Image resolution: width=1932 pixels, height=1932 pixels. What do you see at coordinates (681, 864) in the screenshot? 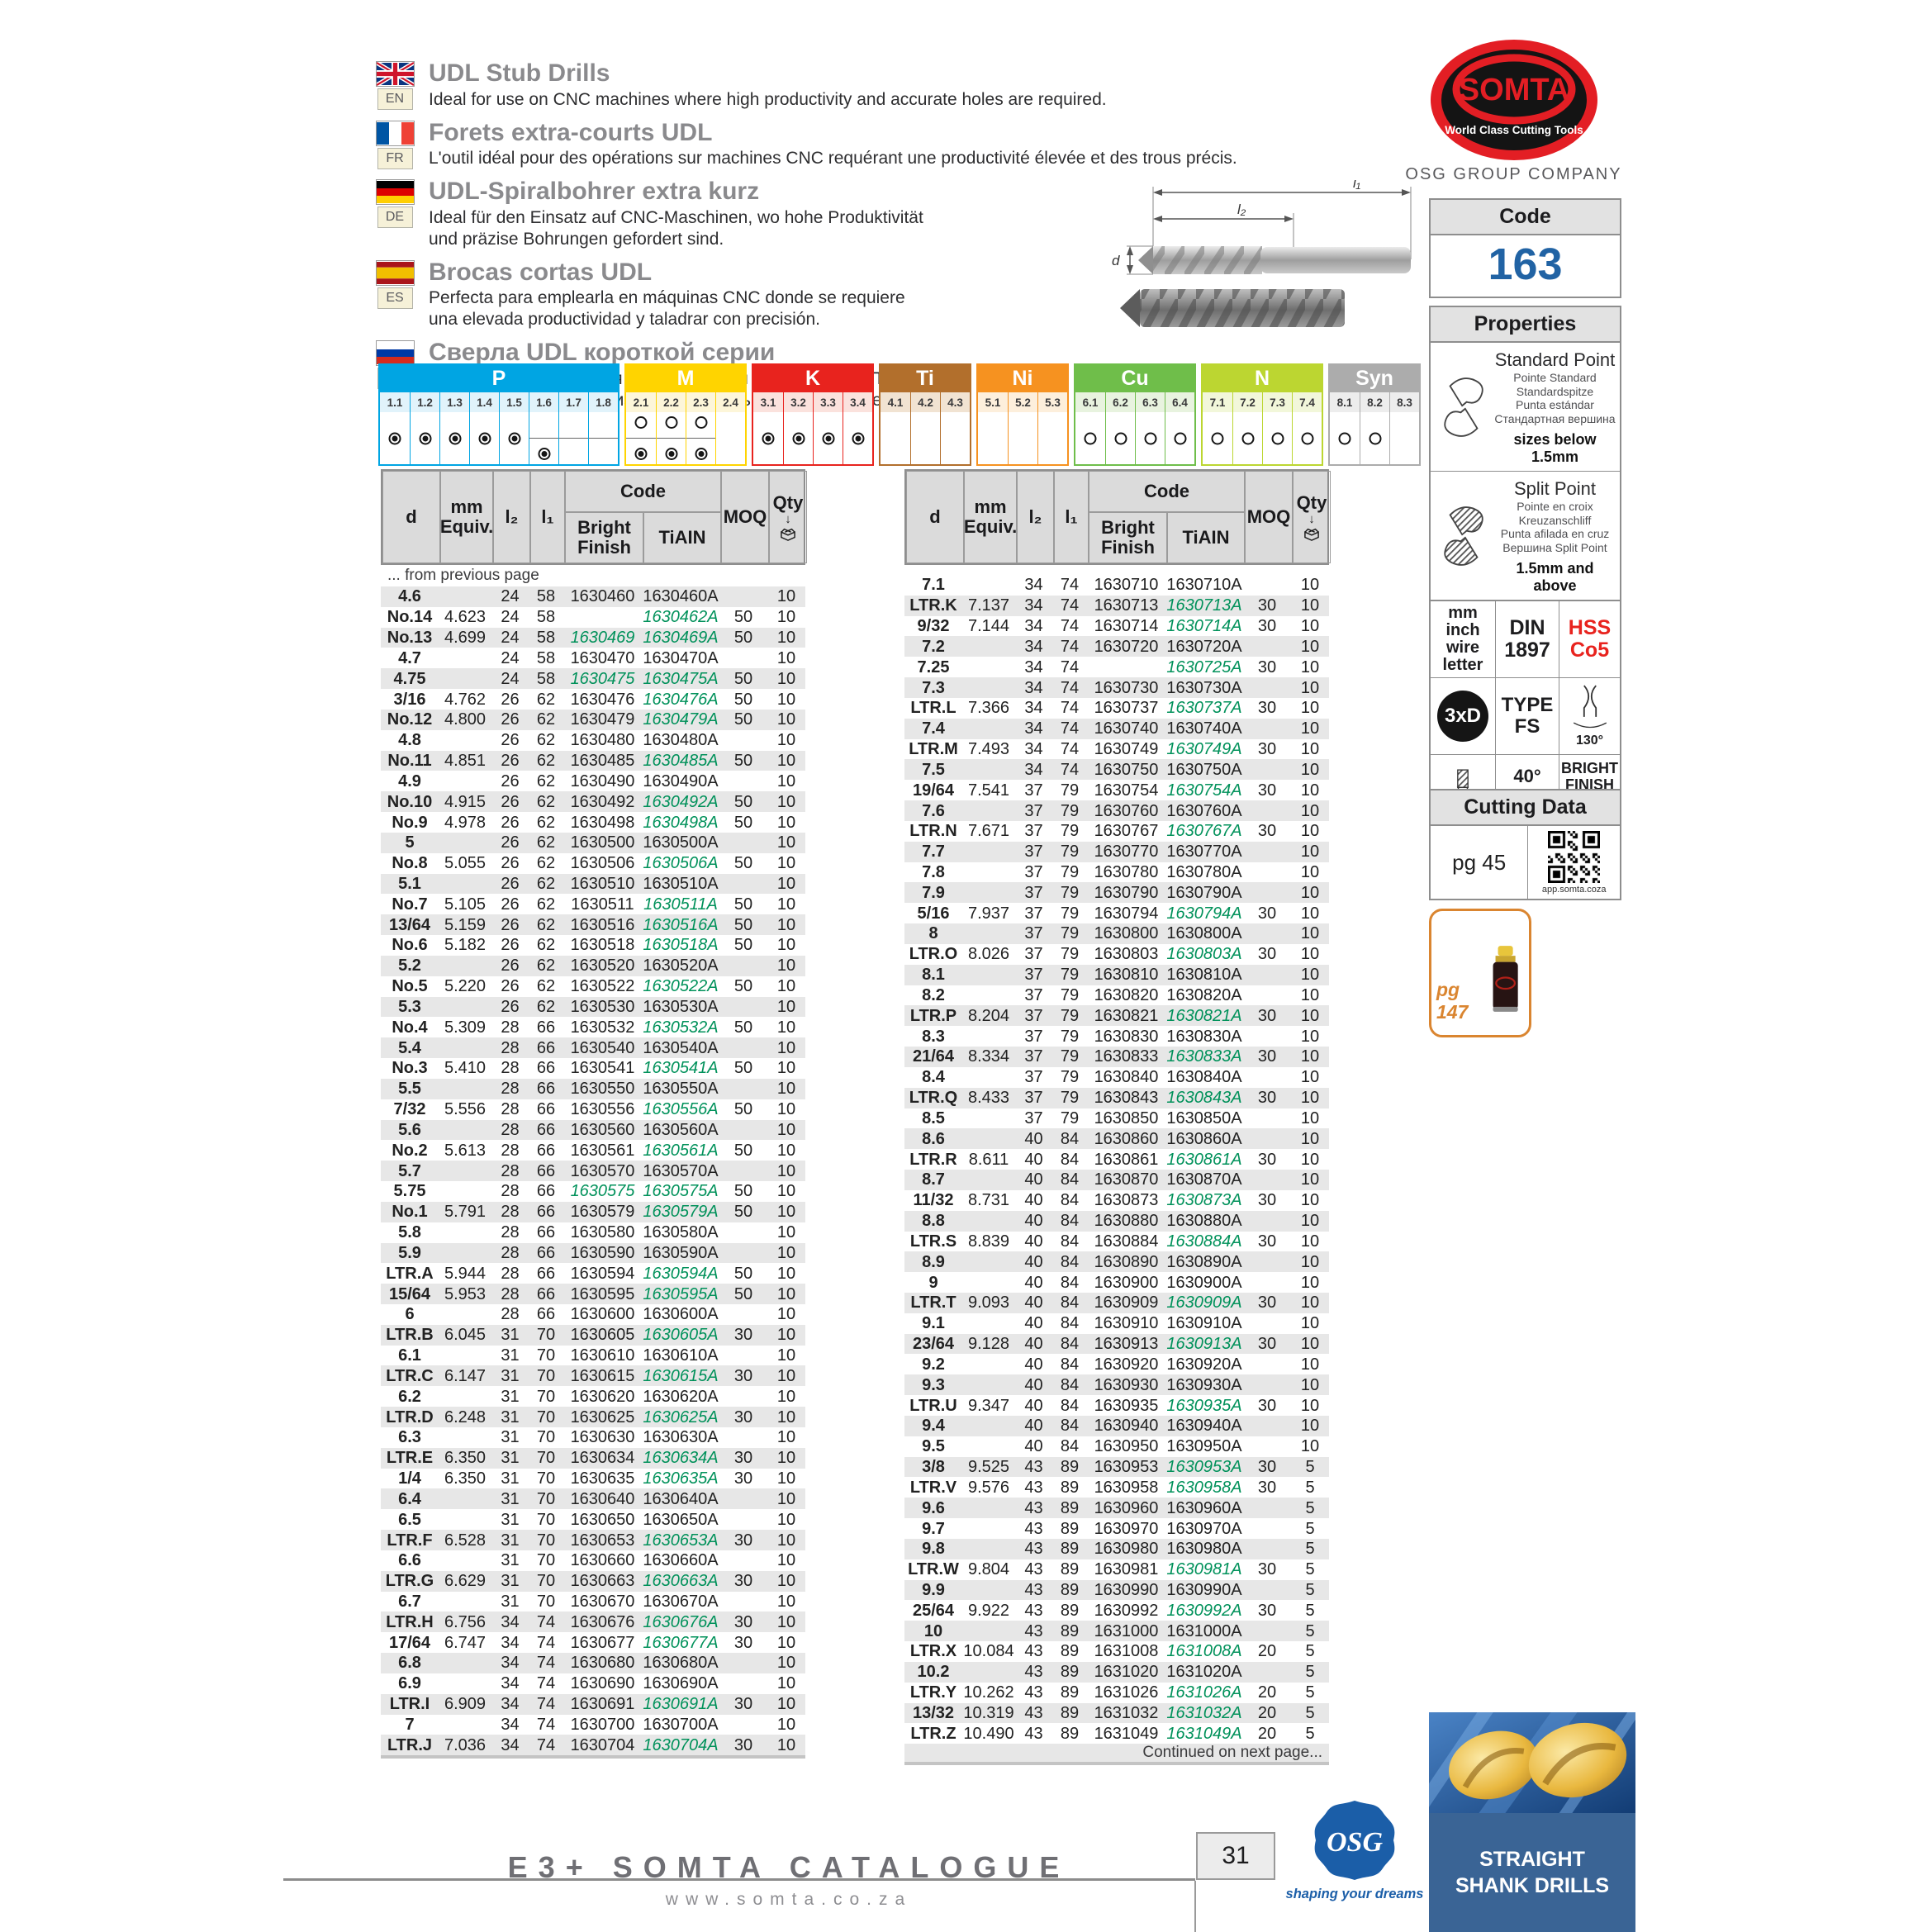
I see `col-tialn: 1630506A` at bounding box center [681, 864].